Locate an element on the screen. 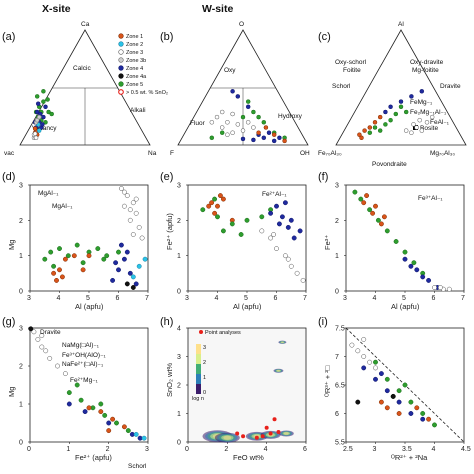 The height and width of the screenshot is (474, 474). vertex-c-top: Al is located at coordinates (401, 24).